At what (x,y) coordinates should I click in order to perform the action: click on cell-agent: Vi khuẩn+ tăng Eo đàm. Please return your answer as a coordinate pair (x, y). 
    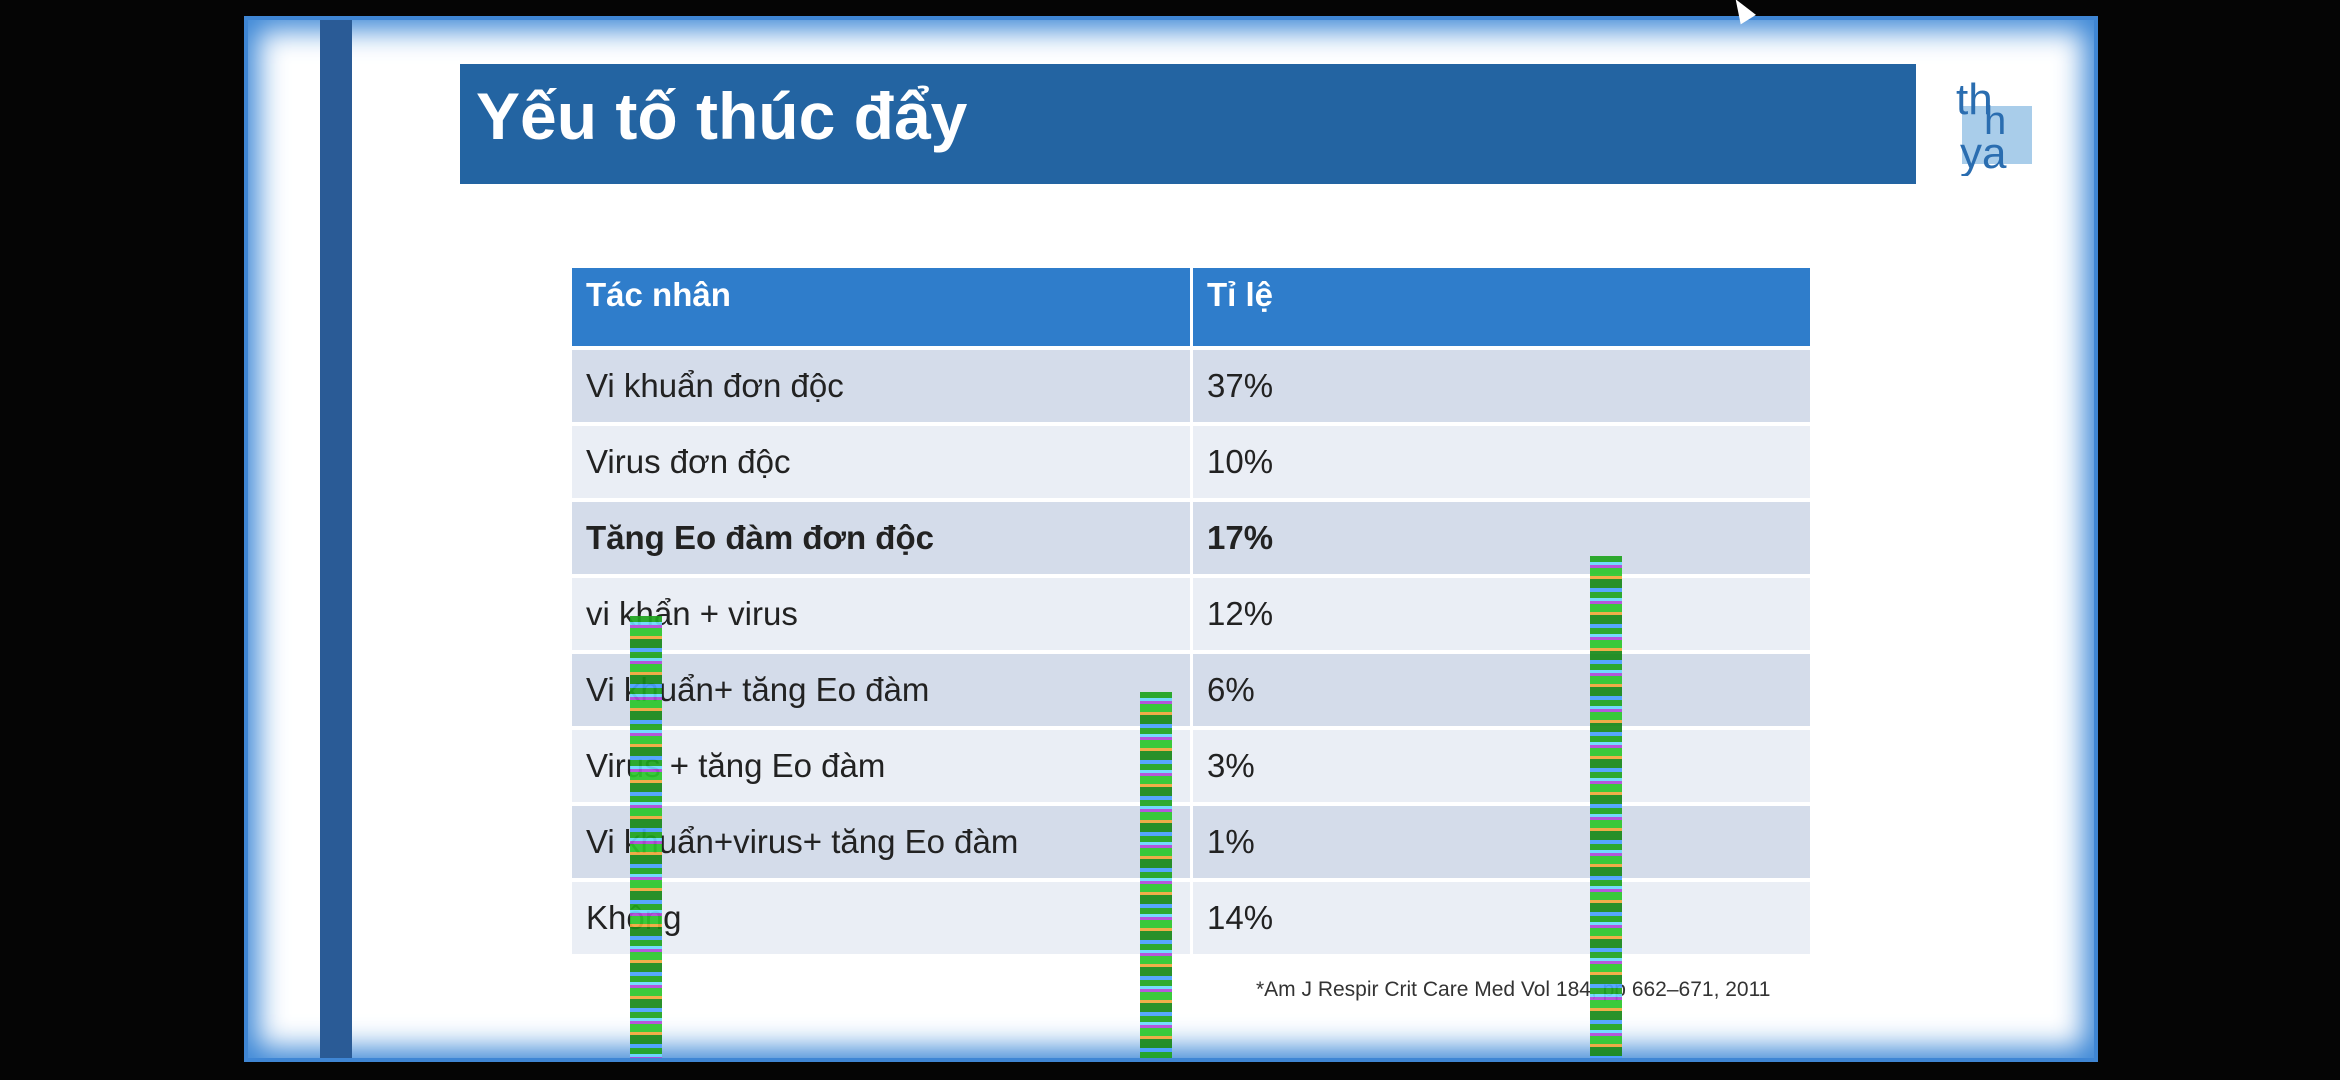
    Looking at the image, I should click on (882, 690).